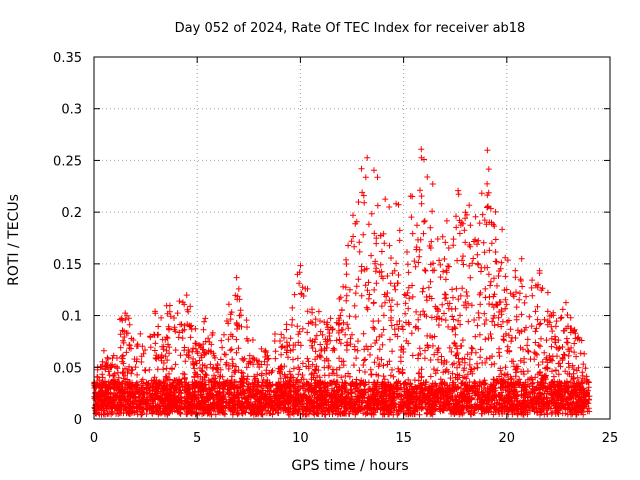 This screenshot has height=480, width=640. Describe the element at coordinates (507, 438) in the screenshot. I see `x-tick-label: 20` at that location.